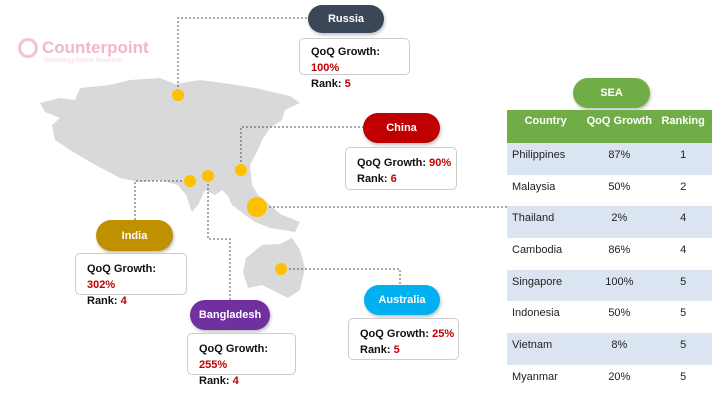 The image size is (720, 405). Describe the element at coordinates (536, 313) in the screenshot. I see `country-cell: Indonesia` at that location.